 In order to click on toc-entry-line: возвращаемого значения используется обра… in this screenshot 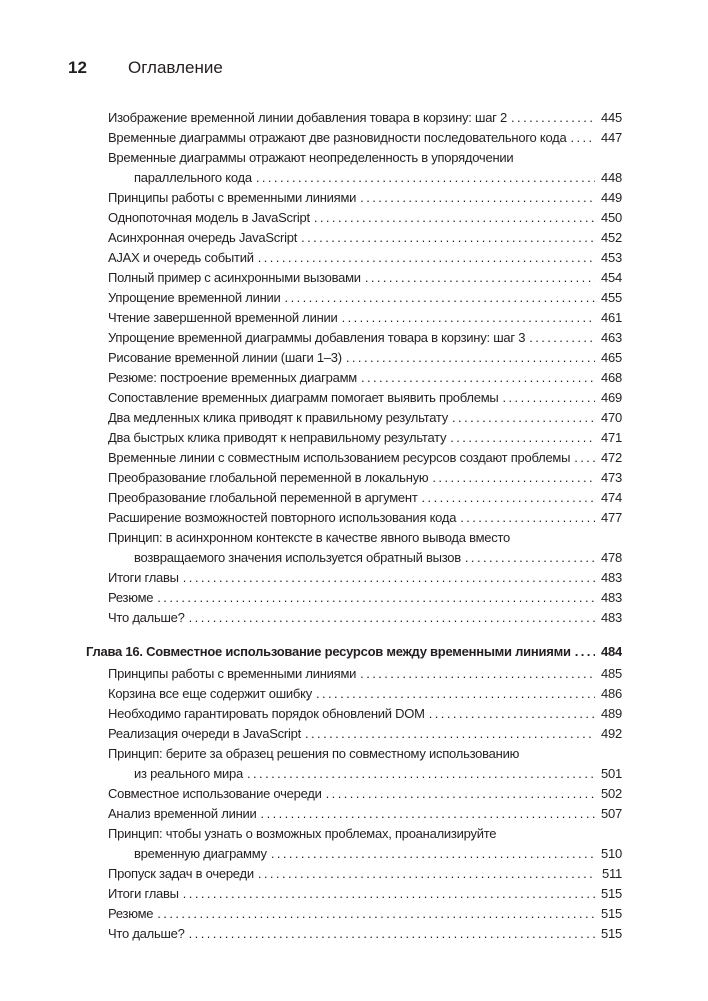, I will do `click(365, 558)`.